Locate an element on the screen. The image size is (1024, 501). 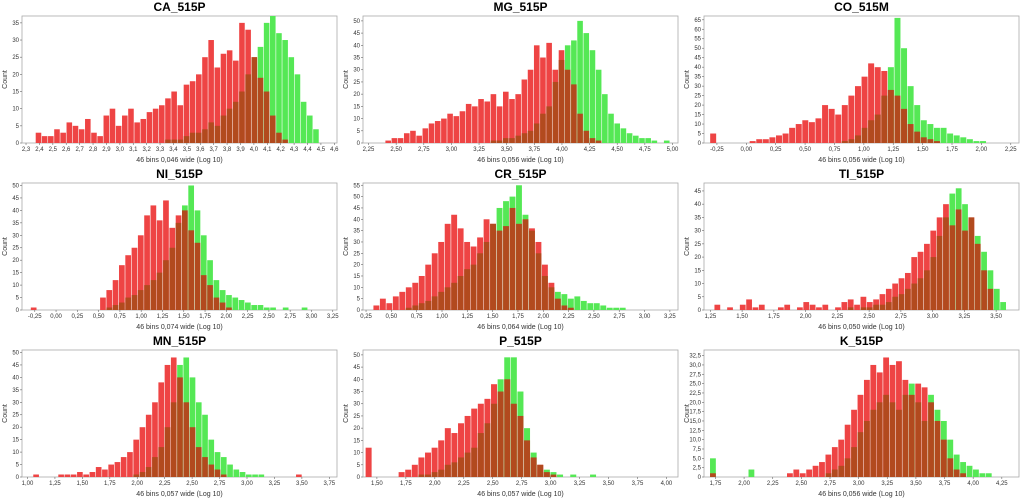
x-tick-label: 0,25 is located at coordinates (366, 317).